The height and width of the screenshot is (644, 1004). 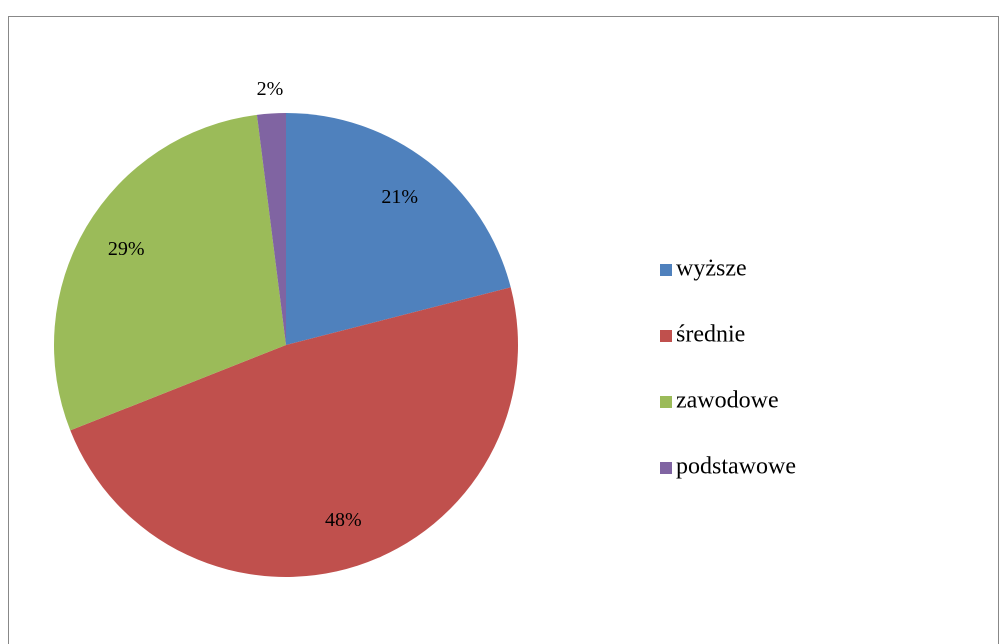 What do you see at coordinates (727, 401) in the screenshot?
I see `legend-text: zawodowe` at bounding box center [727, 401].